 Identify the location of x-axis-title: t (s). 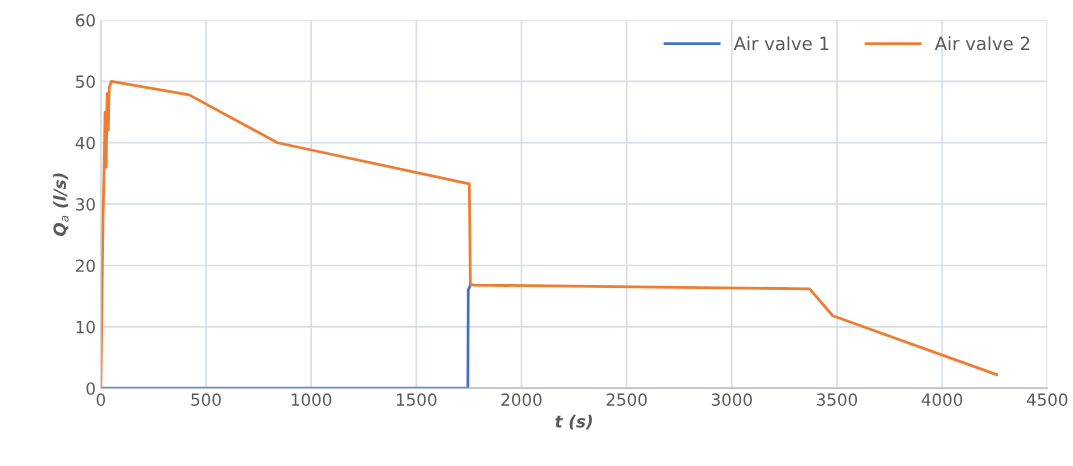
(573, 422).